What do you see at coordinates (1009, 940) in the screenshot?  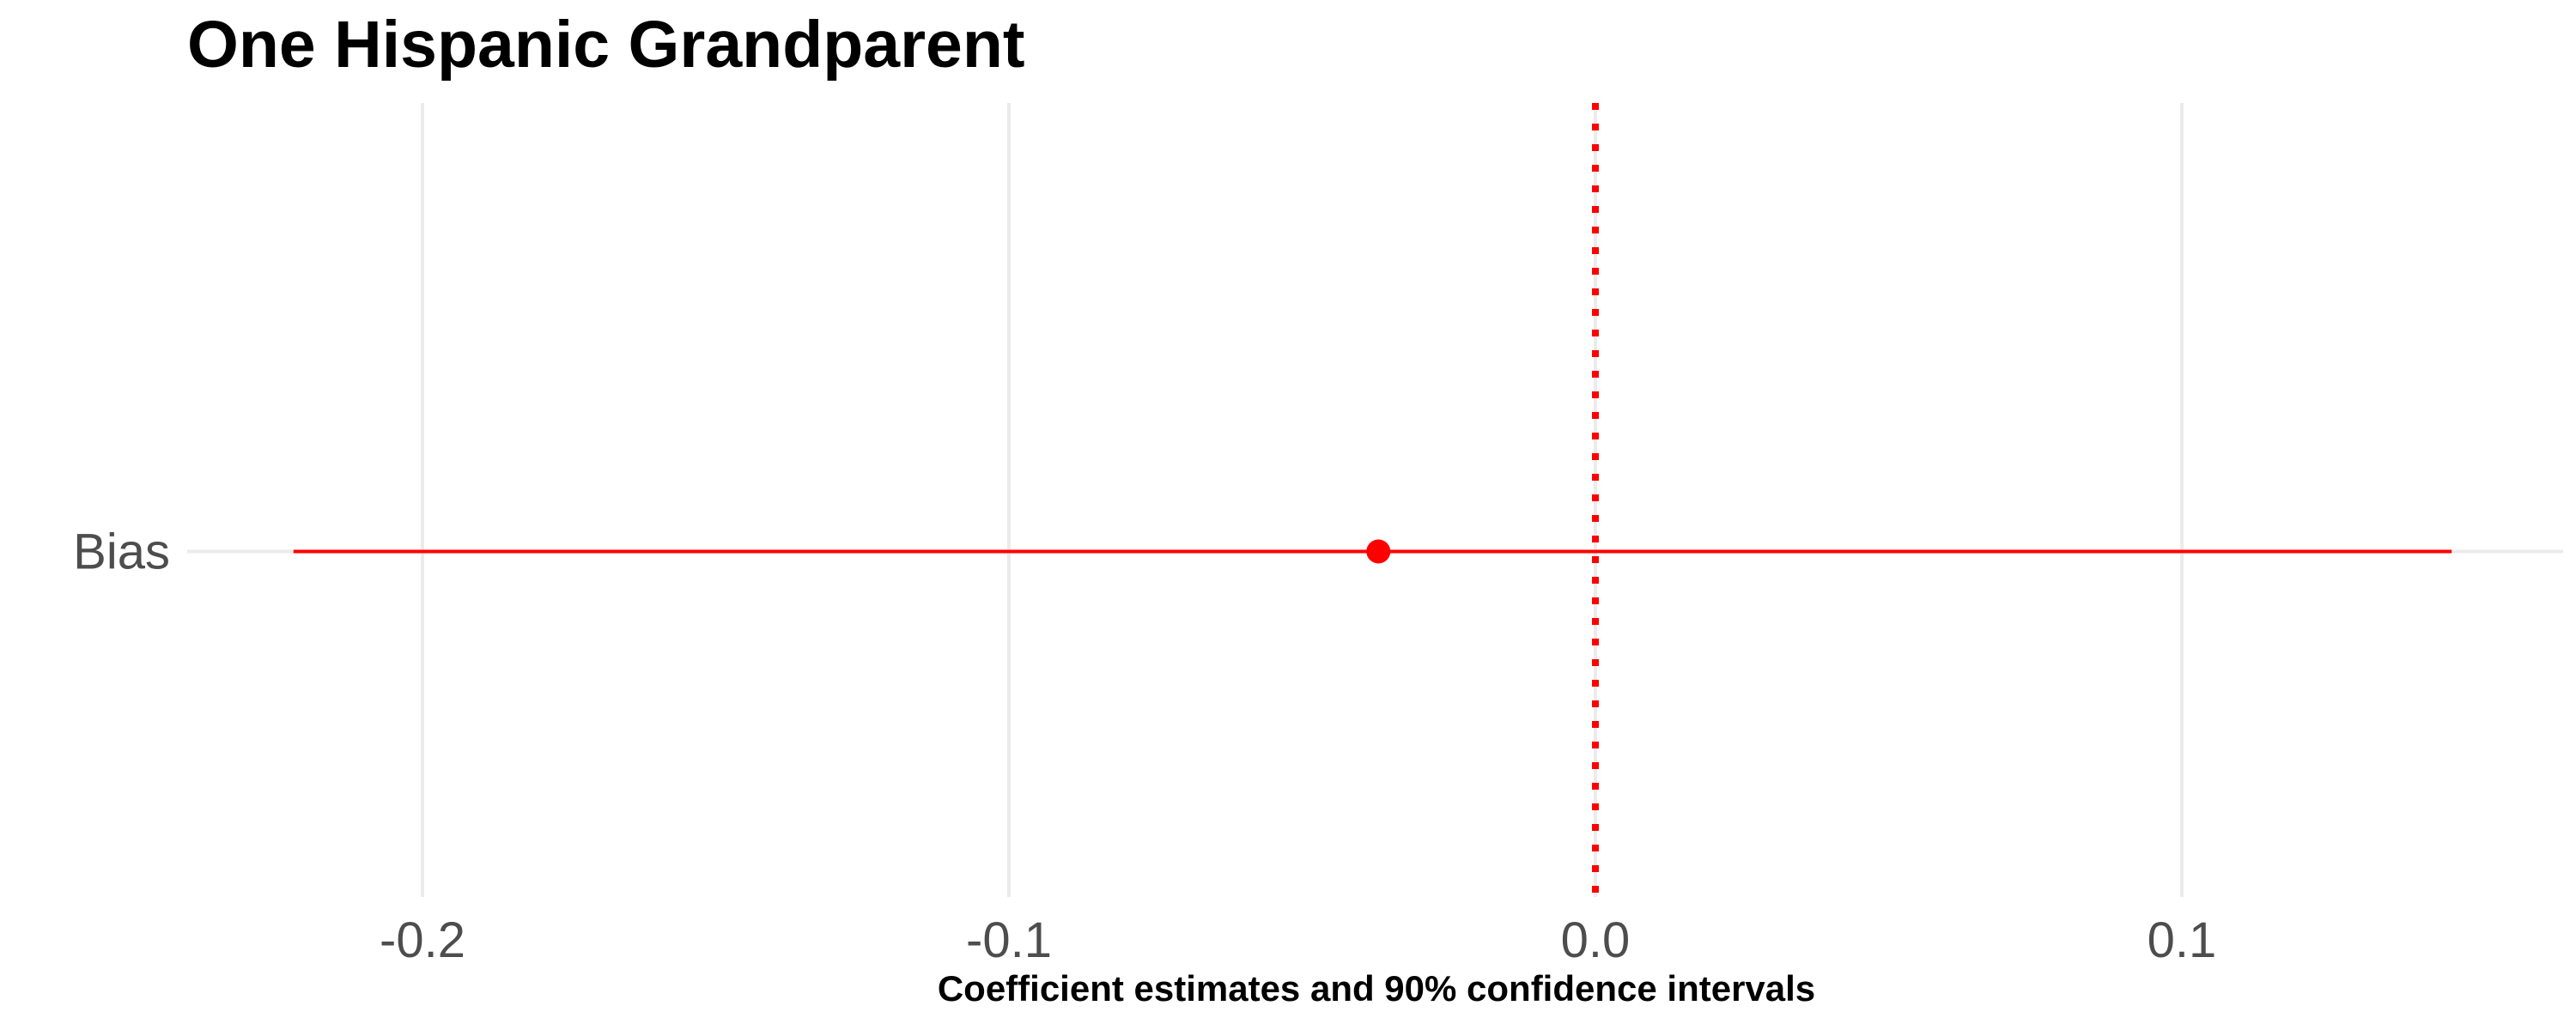 I see `x-tick-label: -0.1` at bounding box center [1009, 940].